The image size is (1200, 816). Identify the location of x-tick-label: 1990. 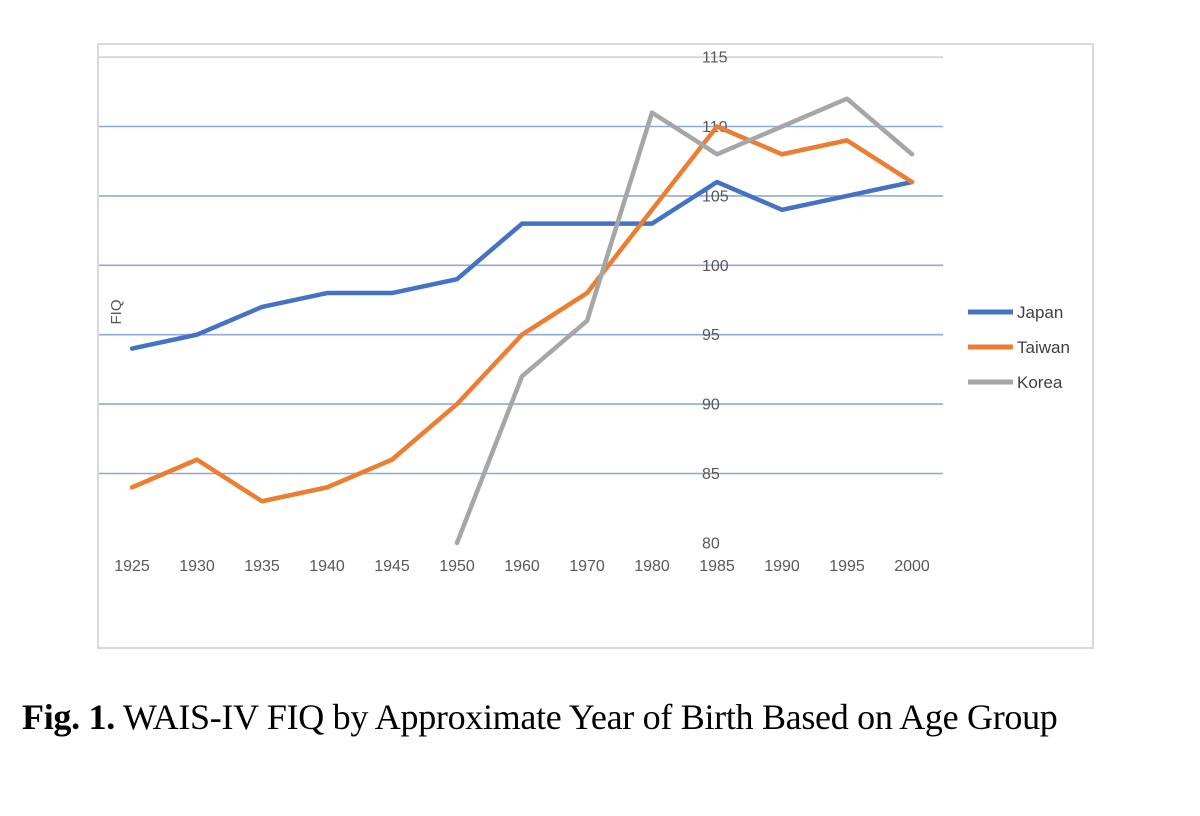
(782, 566).